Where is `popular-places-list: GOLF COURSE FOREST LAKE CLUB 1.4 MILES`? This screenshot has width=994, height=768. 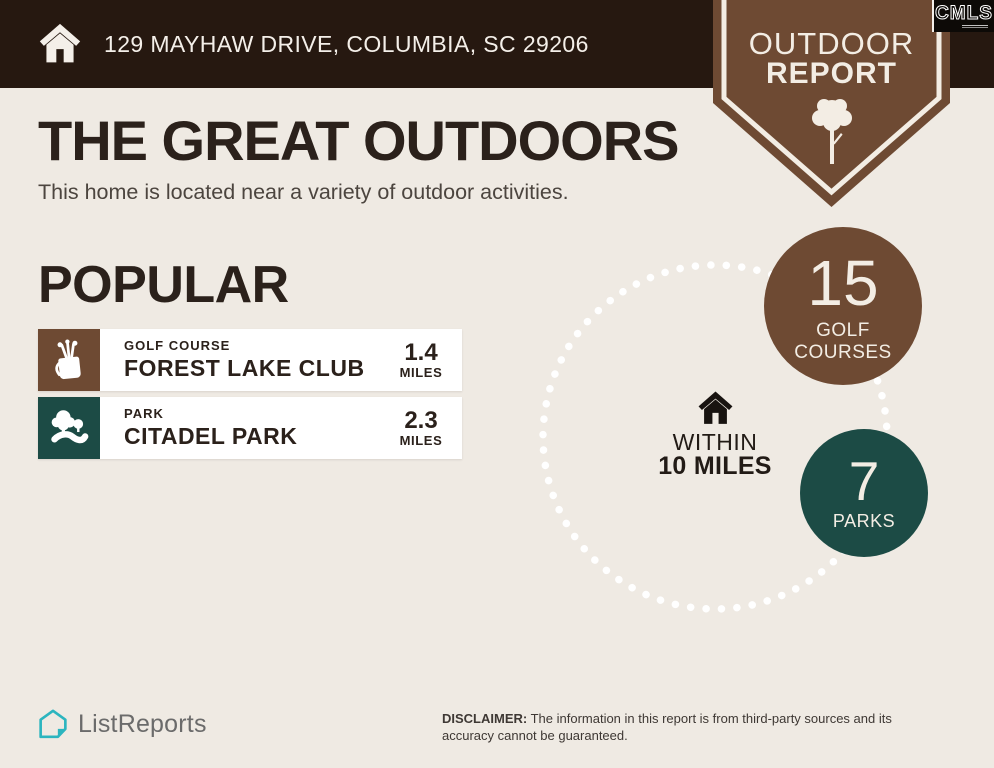 popular-places-list: GOLF COURSE FOREST LAKE CLUB 1.4 MILES is located at coordinates (250, 397).